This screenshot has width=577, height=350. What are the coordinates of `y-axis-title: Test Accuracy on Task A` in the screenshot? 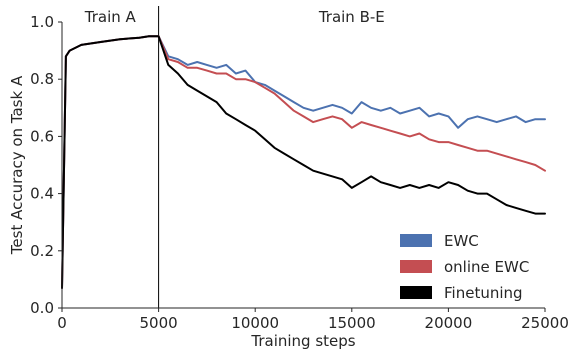 It's located at (17, 165).